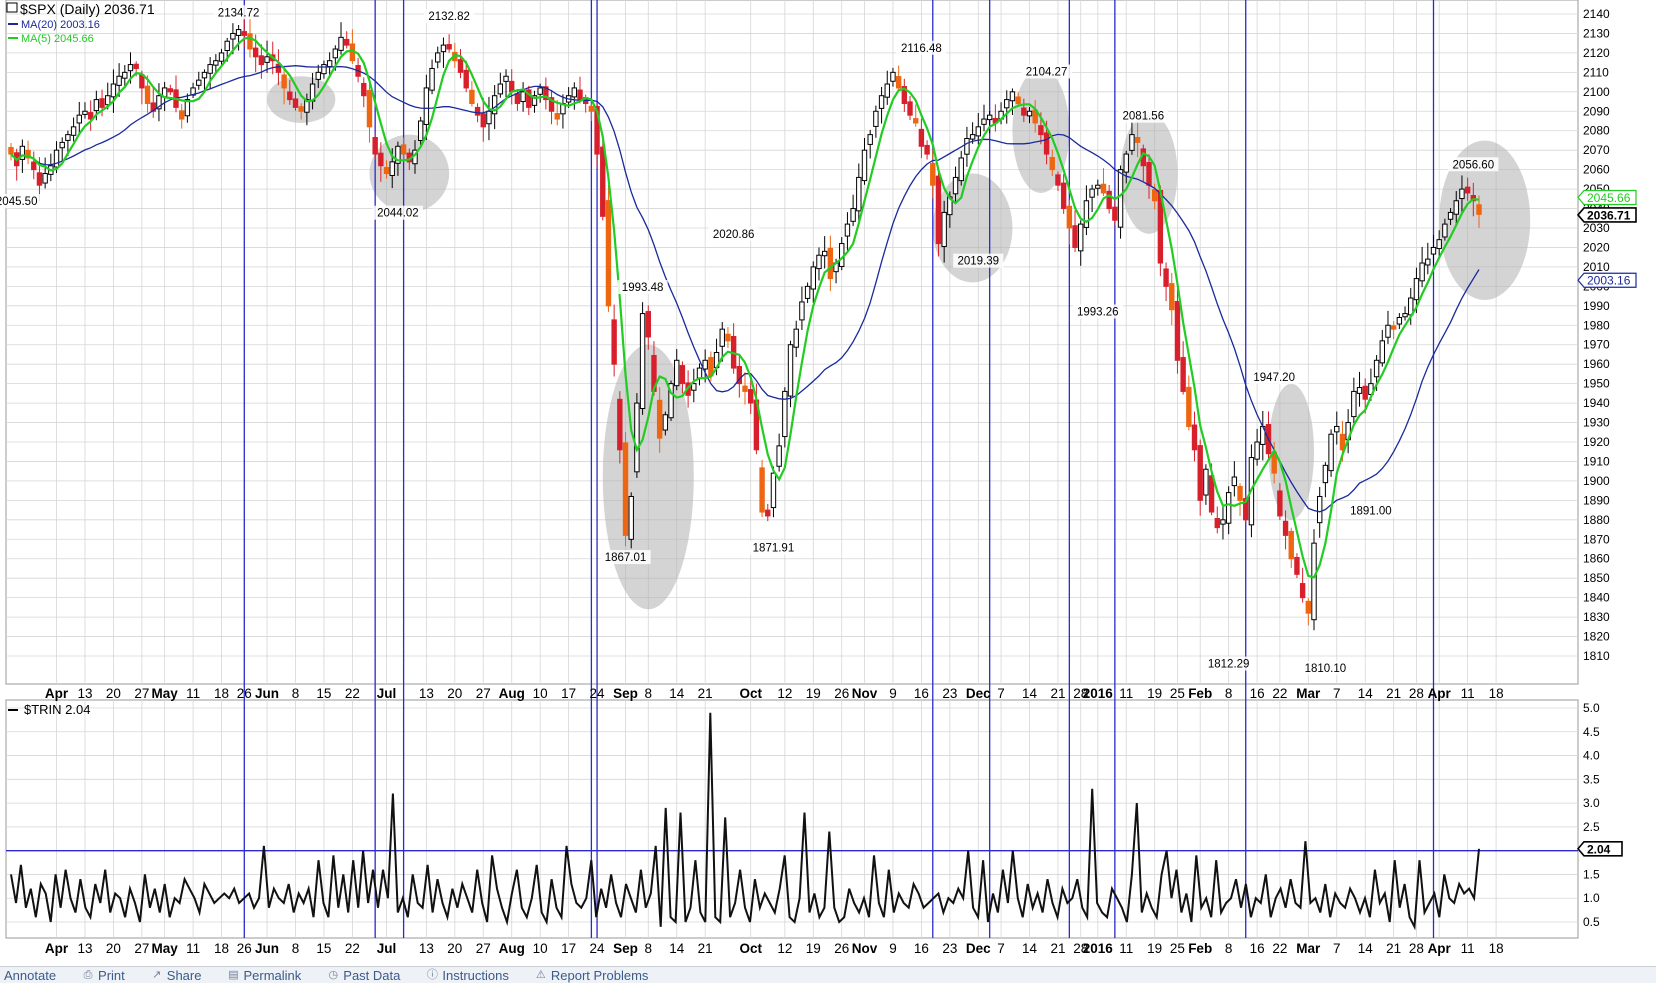 Image resolution: width=1656 pixels, height=983 pixels. I want to click on x-tick-label: 18, so click(221, 693).